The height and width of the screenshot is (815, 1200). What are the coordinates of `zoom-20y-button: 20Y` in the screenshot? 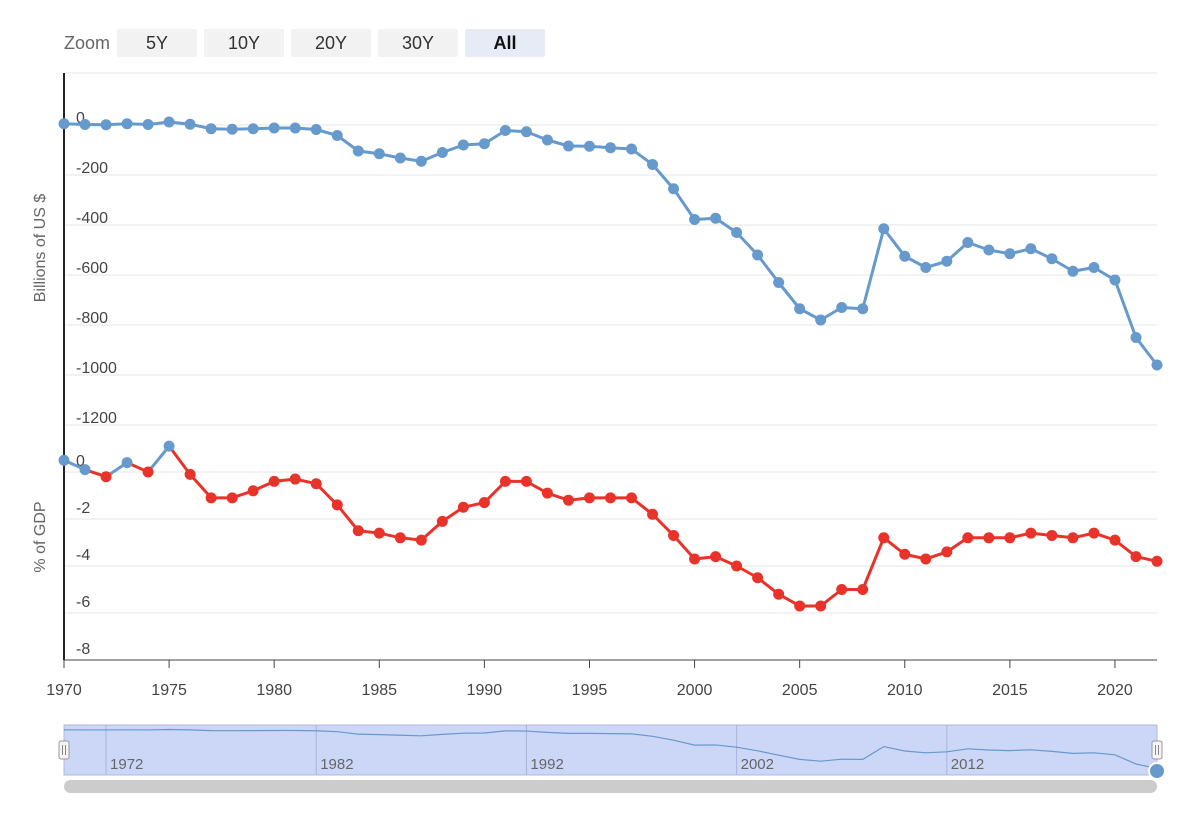 It's located at (331, 43).